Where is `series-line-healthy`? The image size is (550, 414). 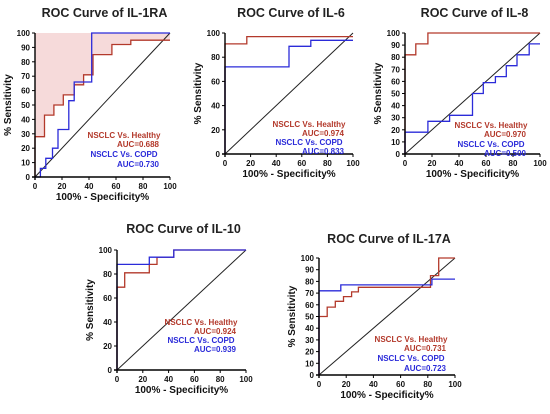 series-line-healthy is located at coordinates (386, 316).